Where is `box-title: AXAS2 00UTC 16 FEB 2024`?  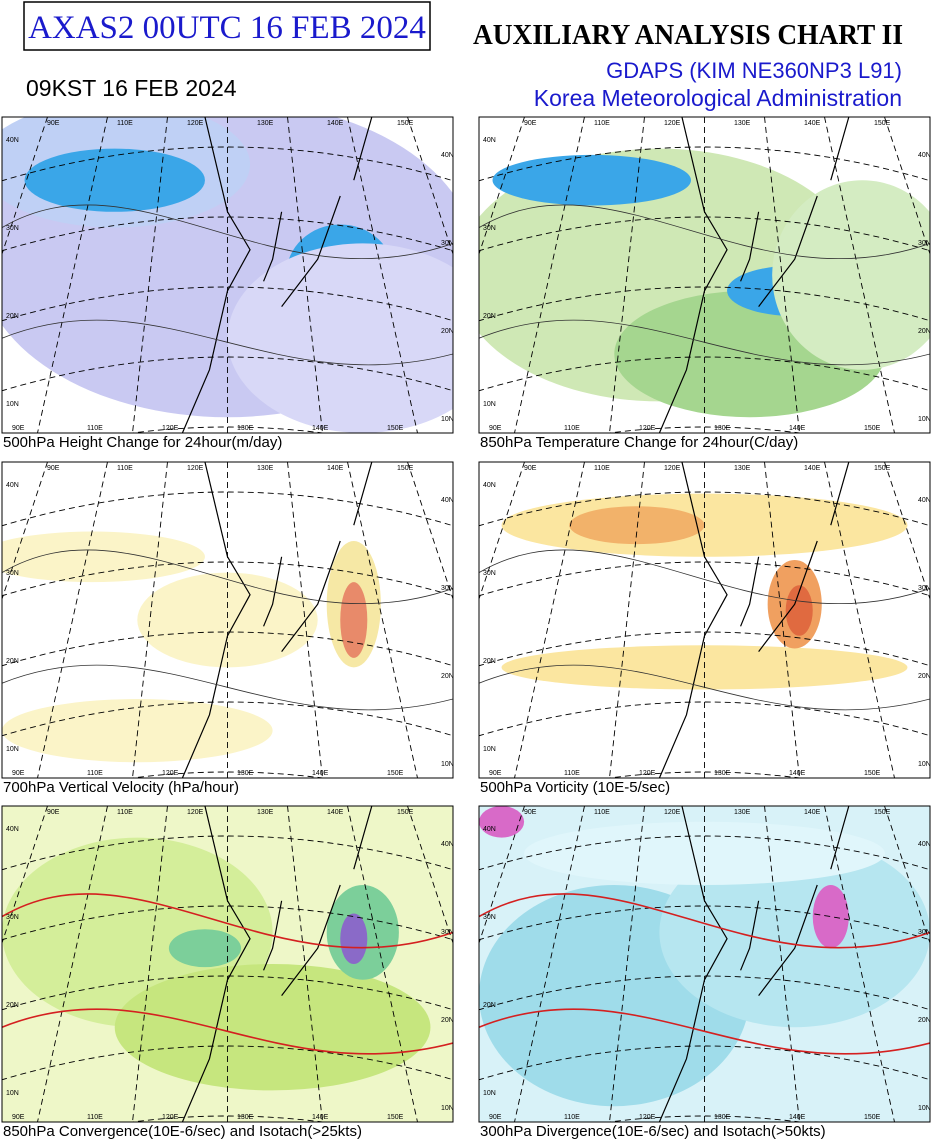 box-title: AXAS2 00UTC 16 FEB 2024 is located at coordinates (227, 28).